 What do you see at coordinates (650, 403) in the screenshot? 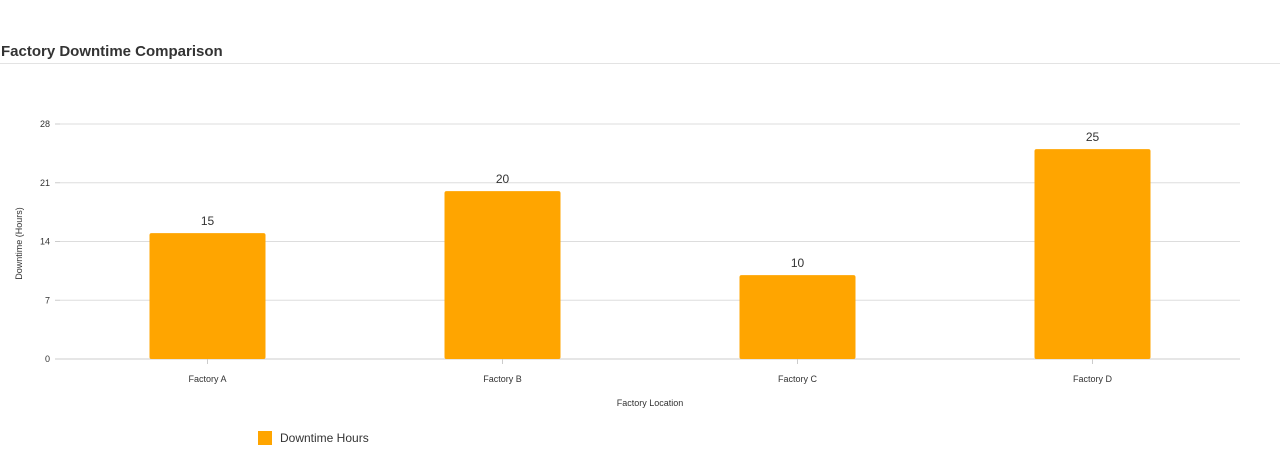
I see `x-axis-label: Factory Location` at bounding box center [650, 403].